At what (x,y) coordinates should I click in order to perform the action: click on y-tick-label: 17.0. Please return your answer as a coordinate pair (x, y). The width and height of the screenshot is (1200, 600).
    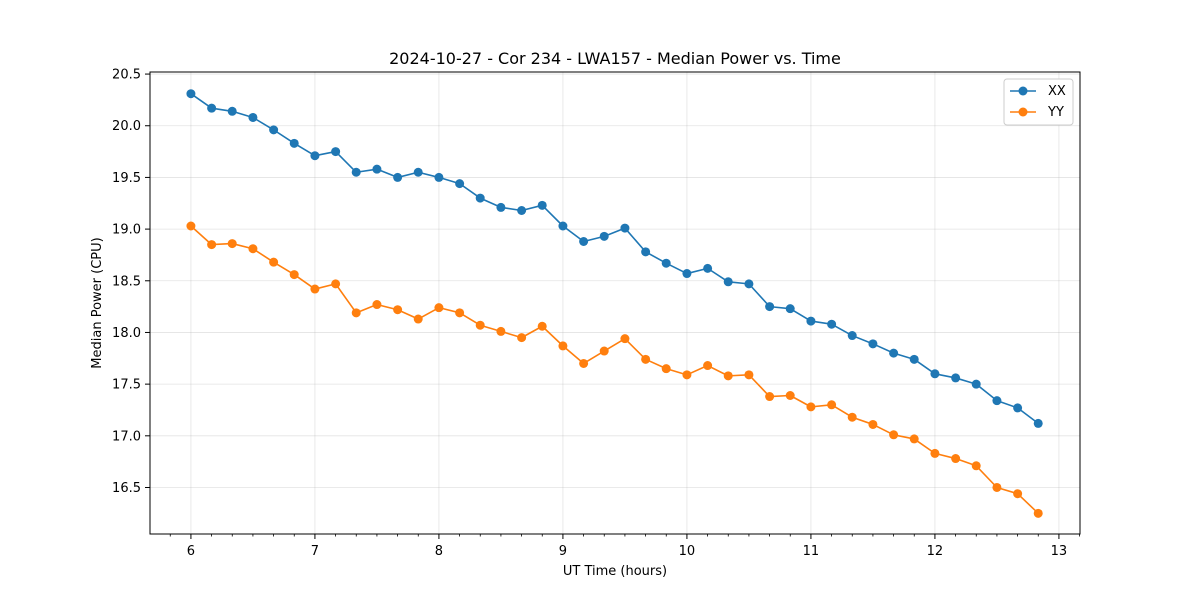
    Looking at the image, I should click on (126, 436).